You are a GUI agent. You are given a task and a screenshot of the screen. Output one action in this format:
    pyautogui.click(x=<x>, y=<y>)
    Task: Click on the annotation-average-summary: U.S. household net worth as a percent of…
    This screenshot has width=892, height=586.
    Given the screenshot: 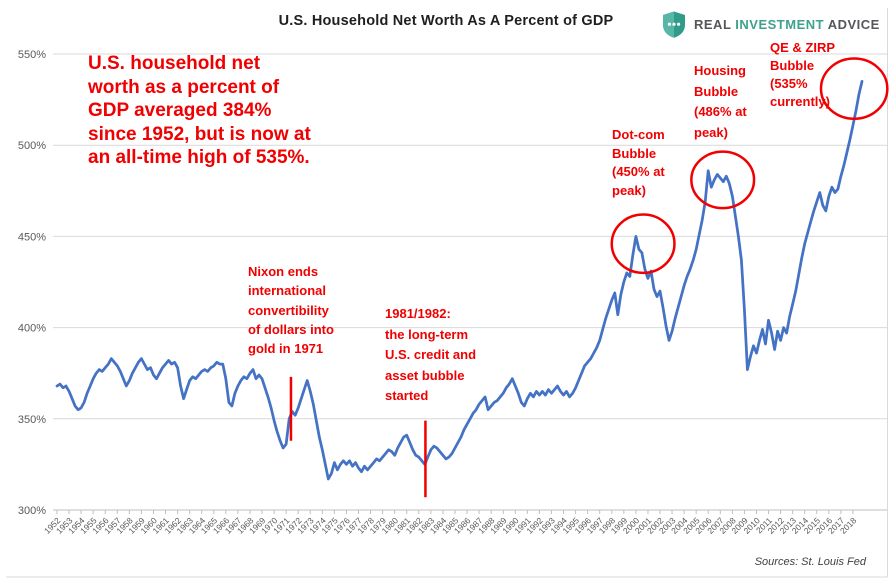 What is the action you would take?
    pyautogui.click(x=199, y=110)
    